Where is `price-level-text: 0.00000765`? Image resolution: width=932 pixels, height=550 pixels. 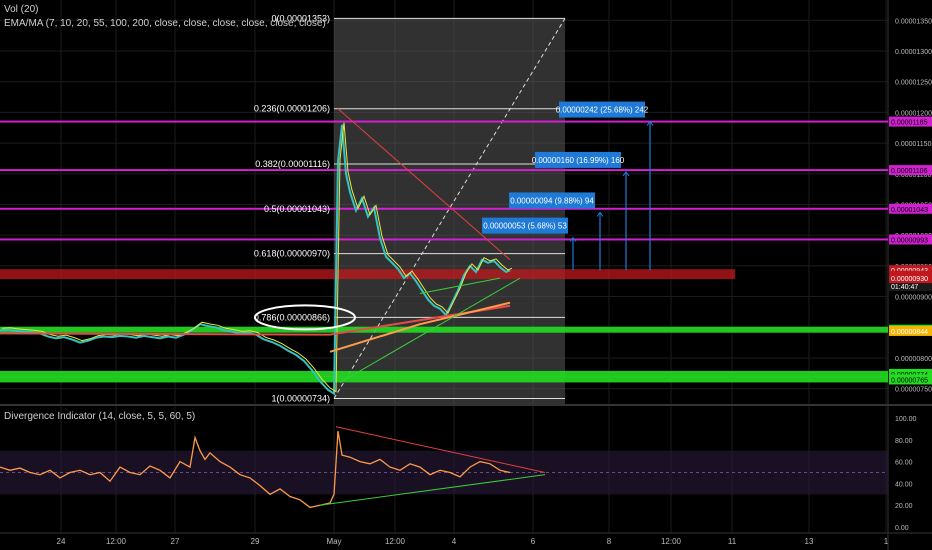 price-level-text: 0.00000765 is located at coordinates (909, 380).